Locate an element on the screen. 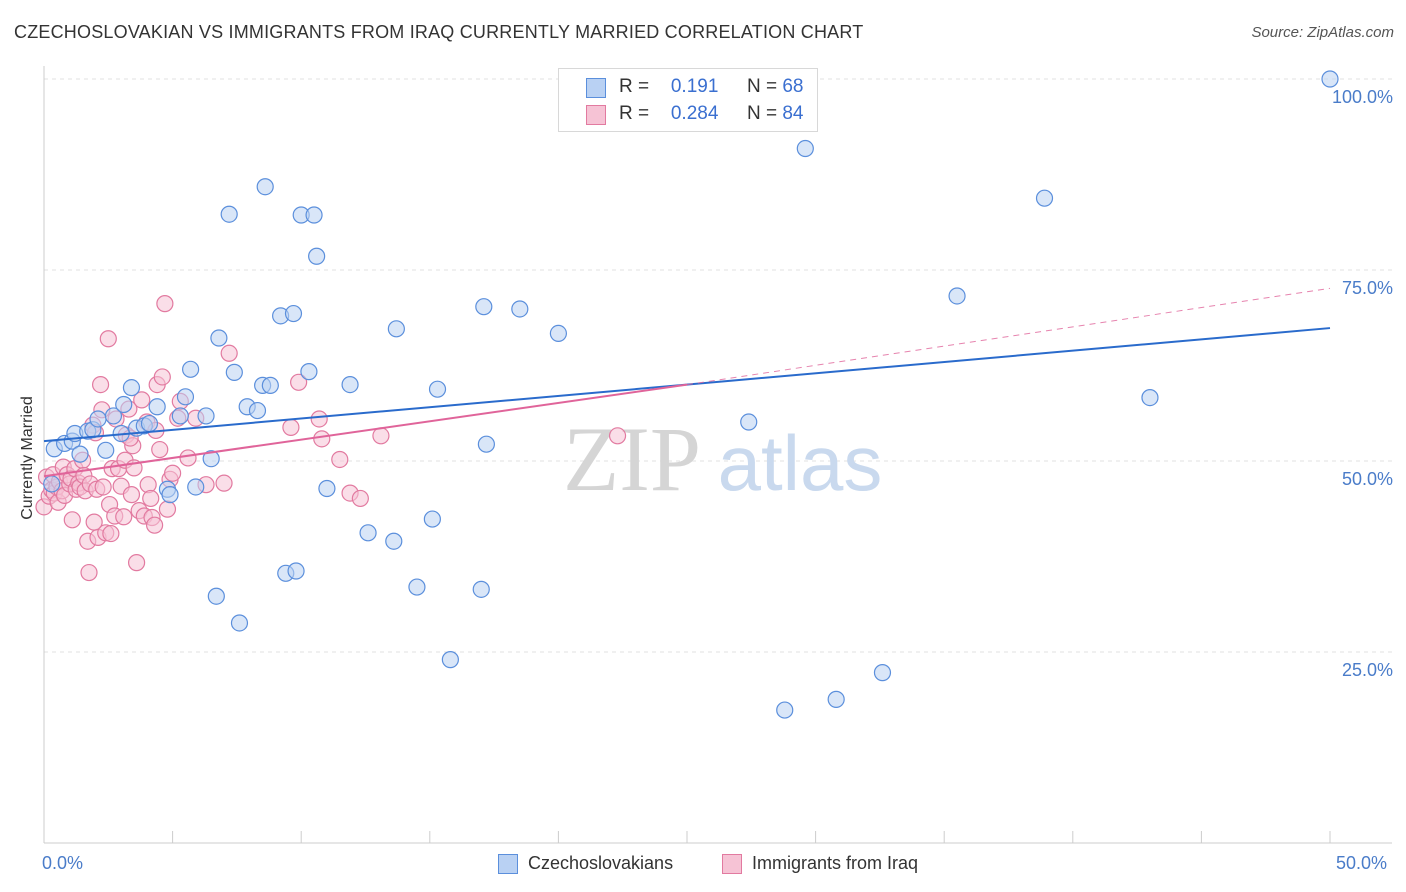  x-tick-max-label: 50.0% is located at coordinates (1362, 863).